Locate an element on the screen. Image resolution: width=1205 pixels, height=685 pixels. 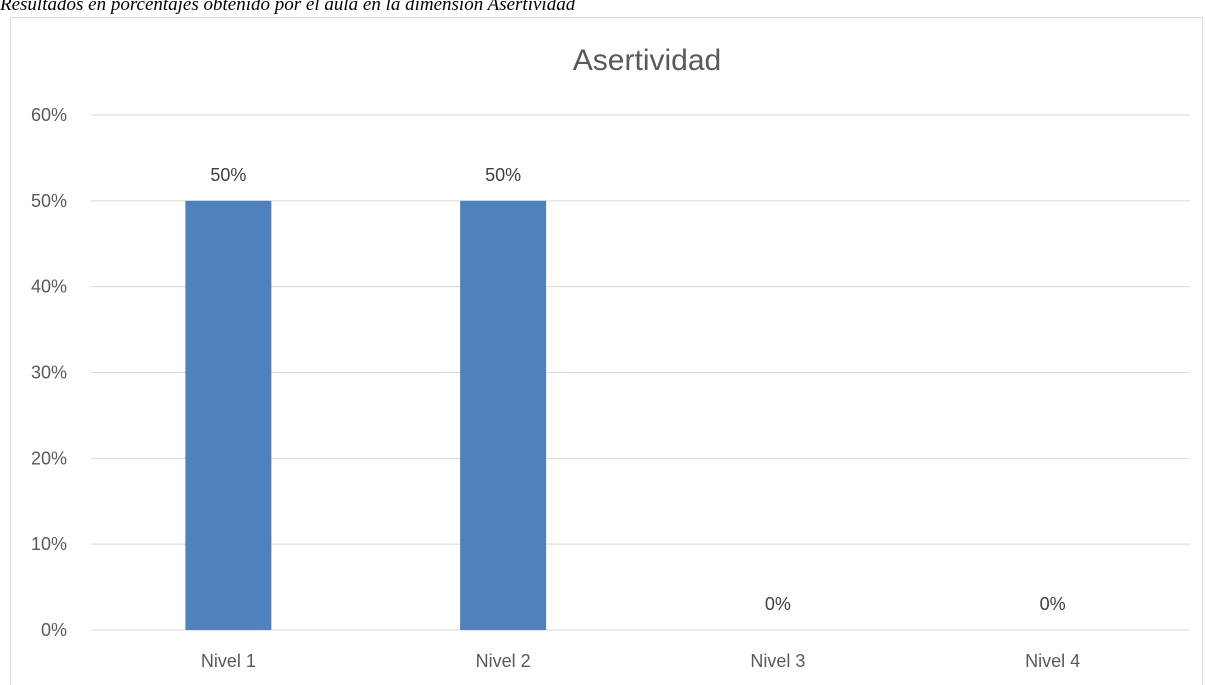
y-axis-ticks: 0% 10% 20% 30% 40% 50% 60% is located at coordinates (49, 372).